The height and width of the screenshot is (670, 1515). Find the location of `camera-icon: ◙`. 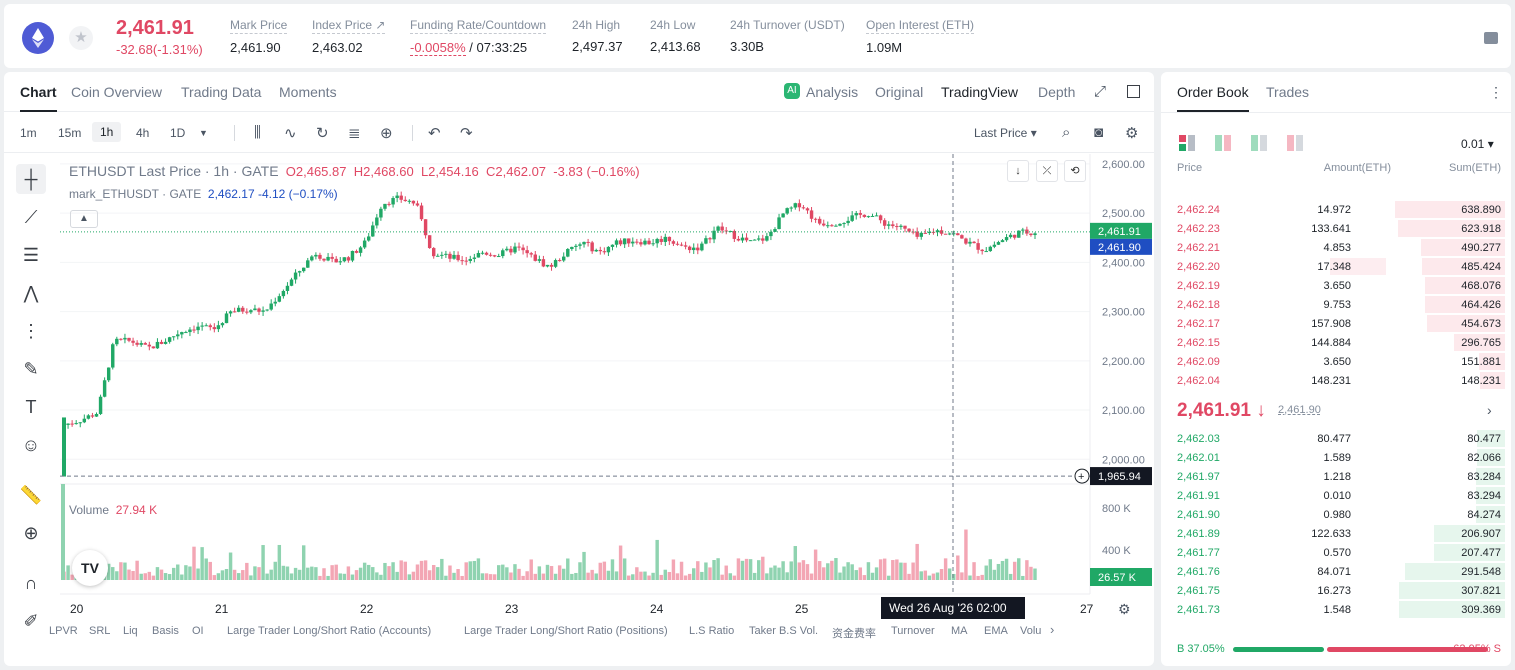

camera-icon: ◙ is located at coordinates (1099, 132).